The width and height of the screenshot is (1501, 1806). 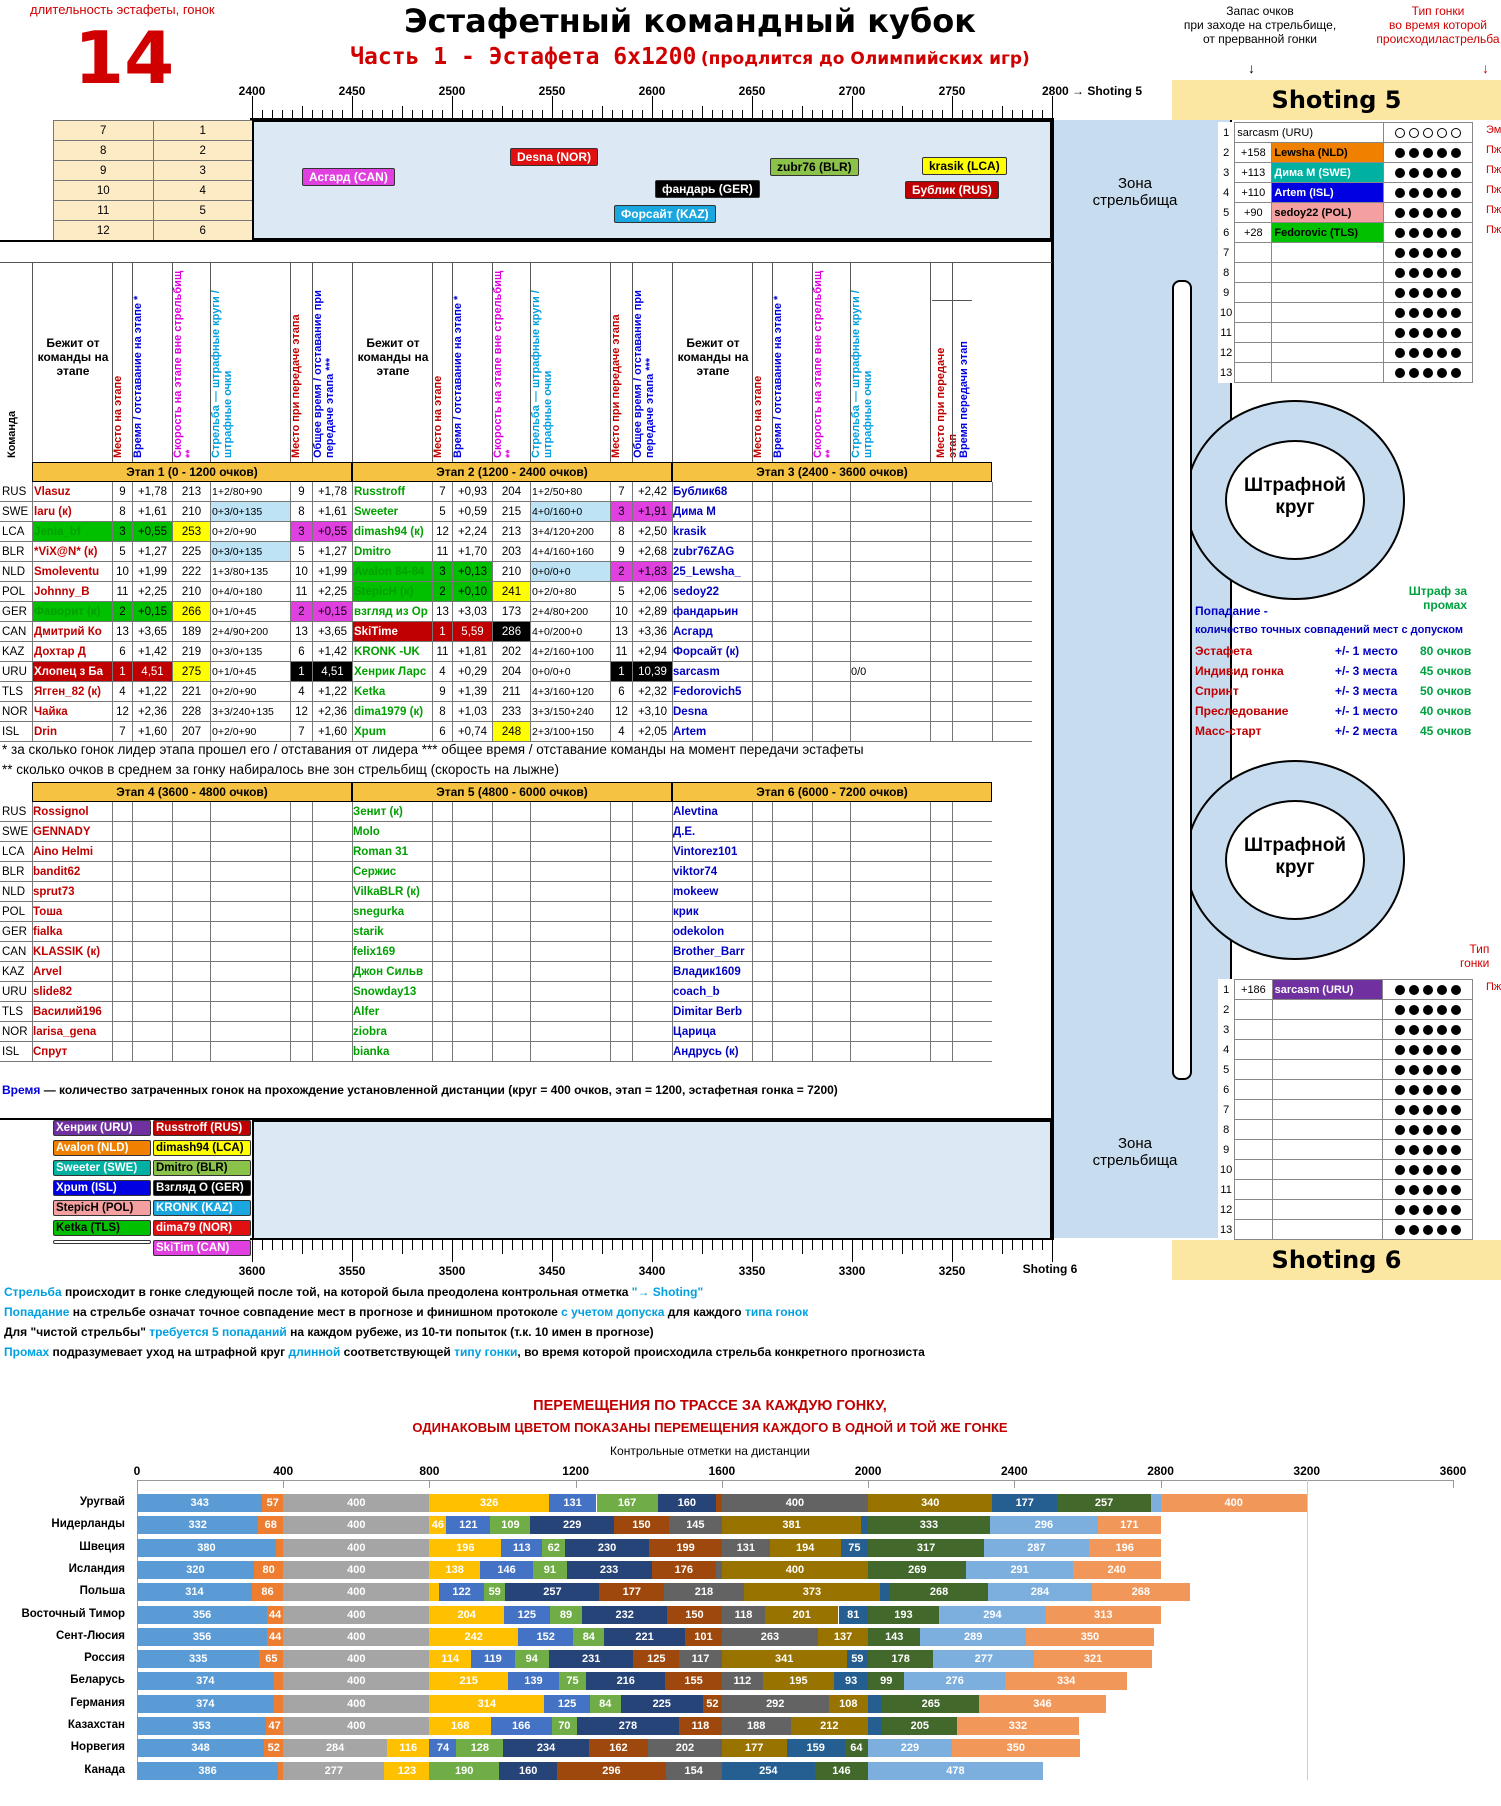 I want to click on chart-xtick: 2000, so click(x=868, y=1471).